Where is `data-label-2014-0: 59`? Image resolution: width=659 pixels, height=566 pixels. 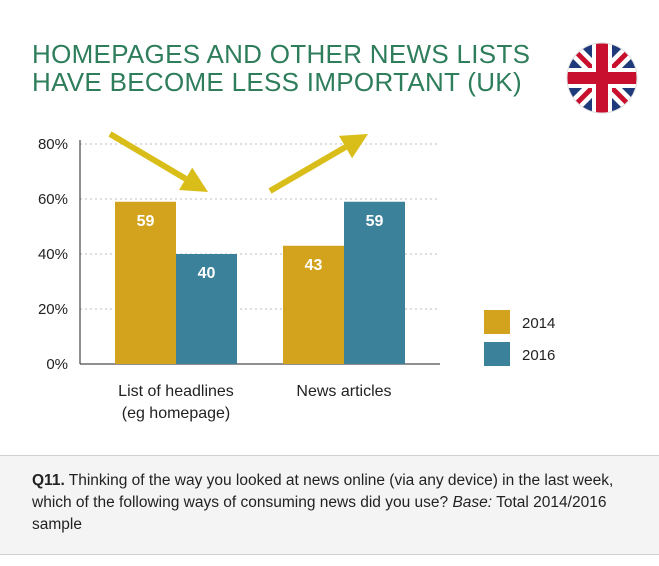
data-label-2014-0: 59 is located at coordinates (146, 221).